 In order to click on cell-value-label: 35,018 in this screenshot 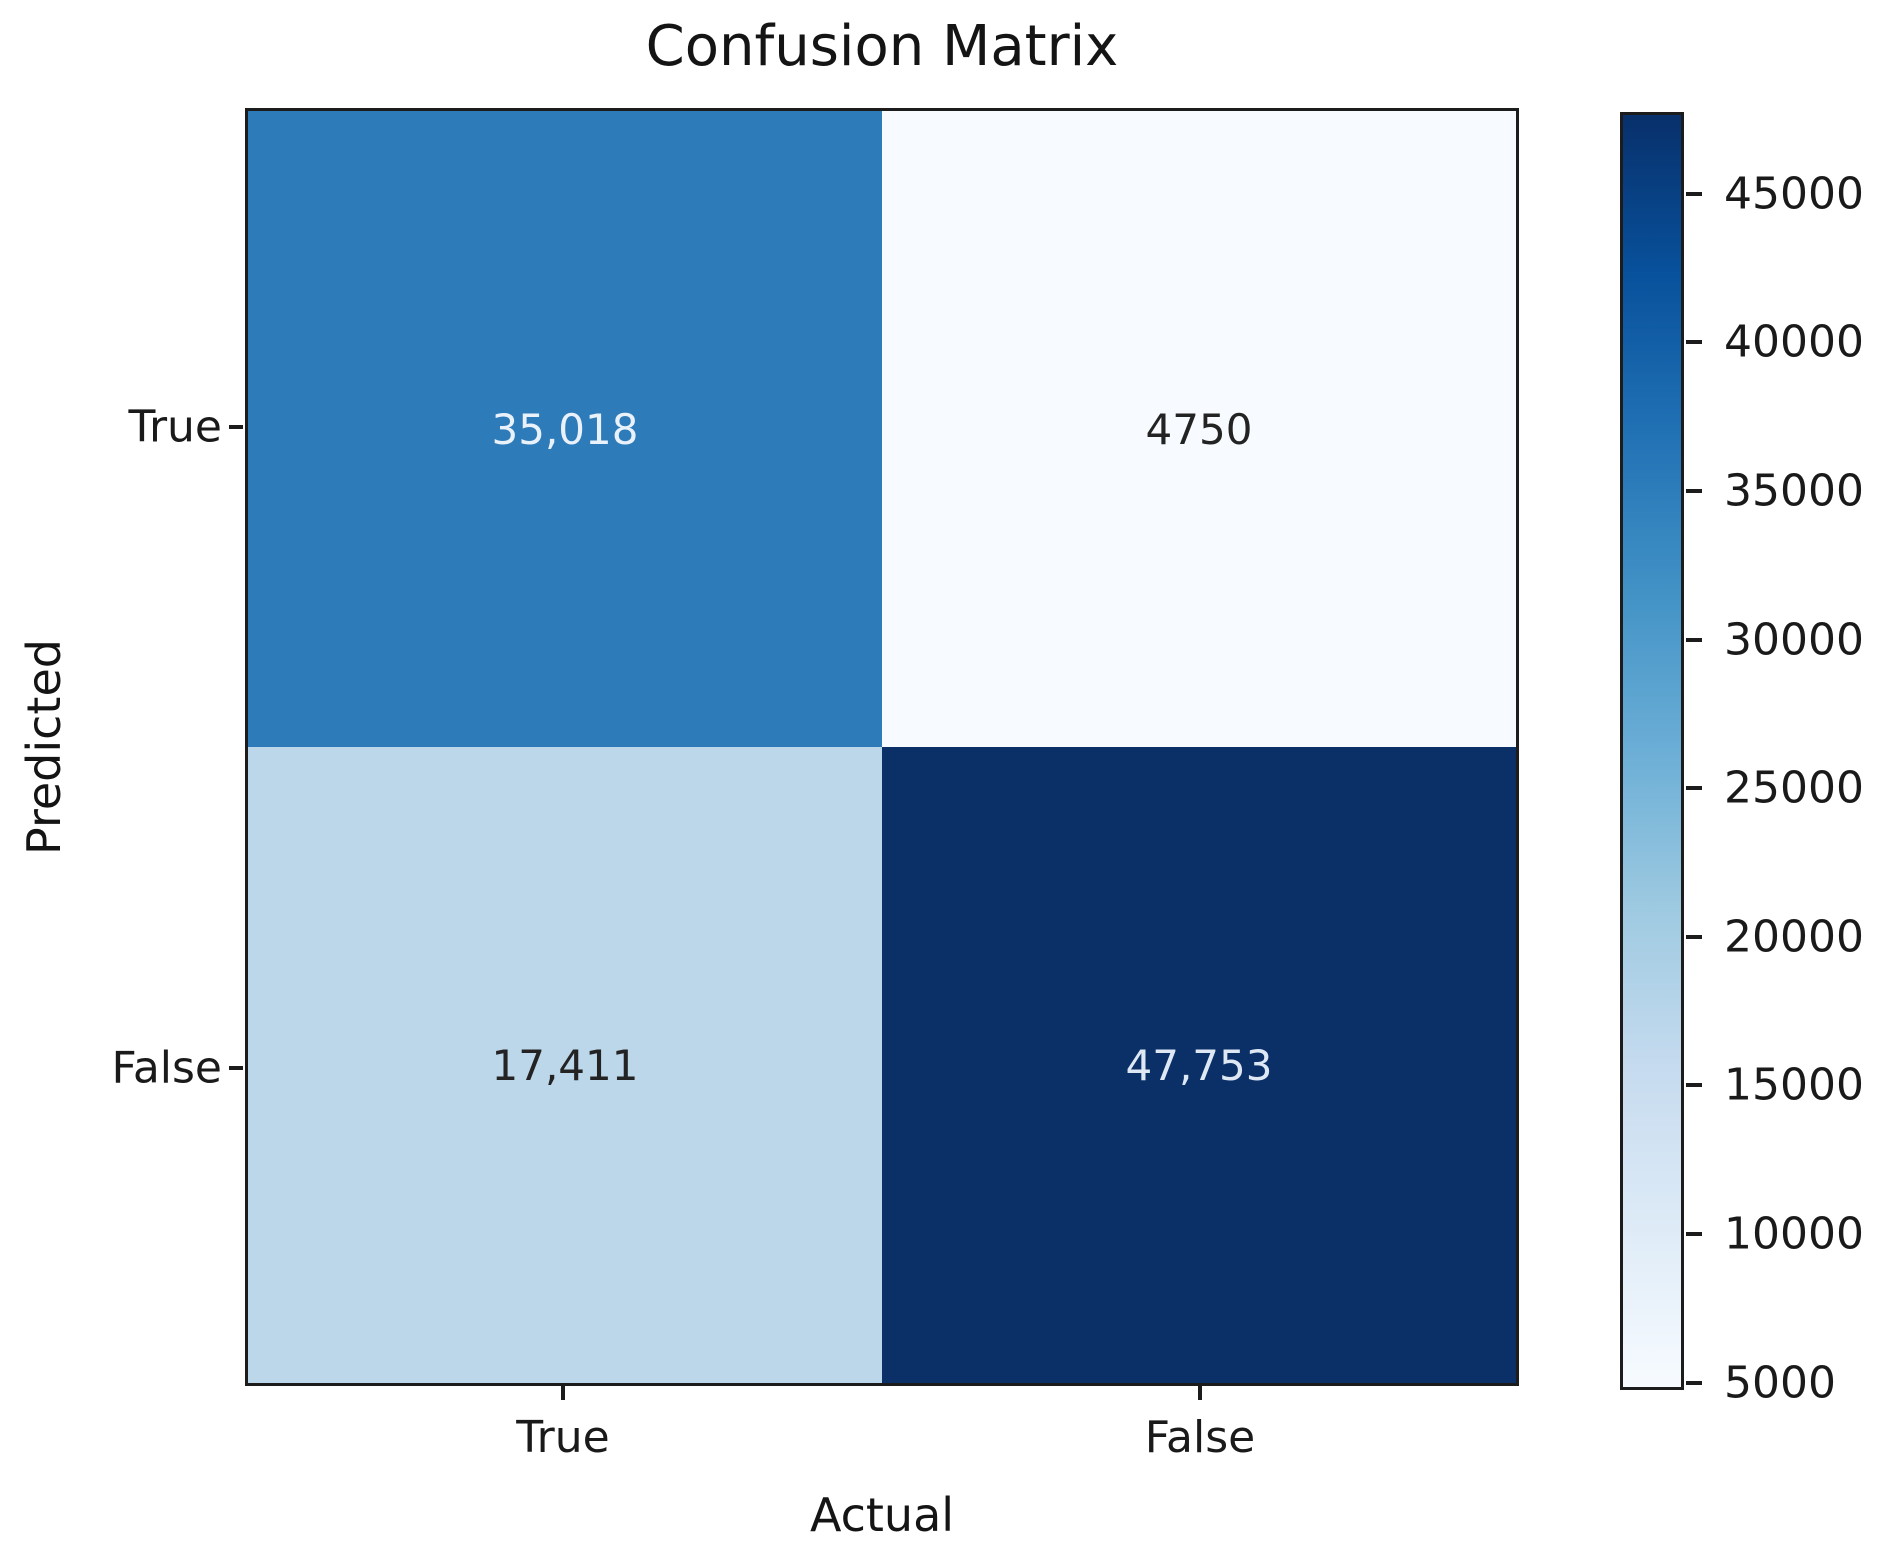, I will do `click(565, 429)`.